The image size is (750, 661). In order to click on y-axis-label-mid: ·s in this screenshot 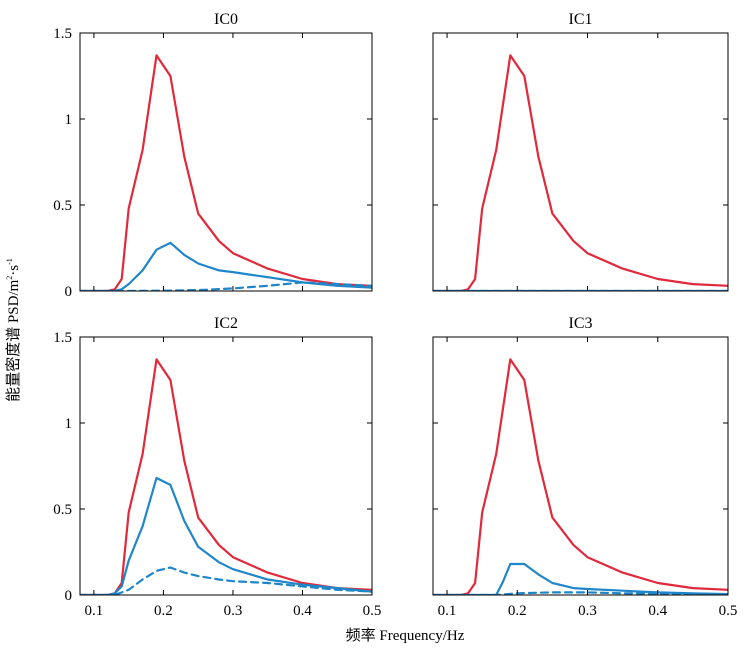, I will do `click(14, 270)`.